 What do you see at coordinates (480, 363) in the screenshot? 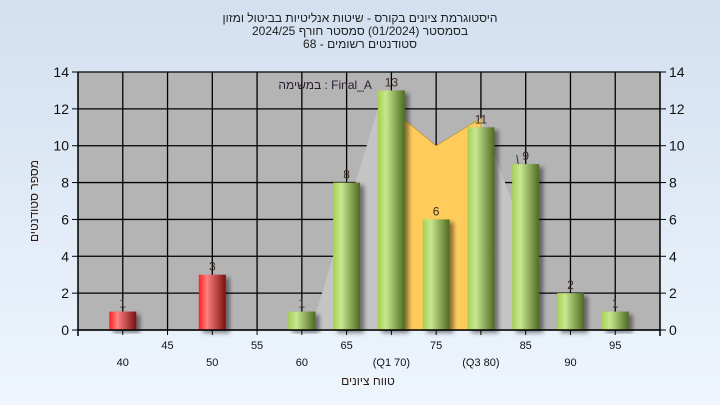
I see `x-tick-label: (Q3 80)` at bounding box center [480, 363].